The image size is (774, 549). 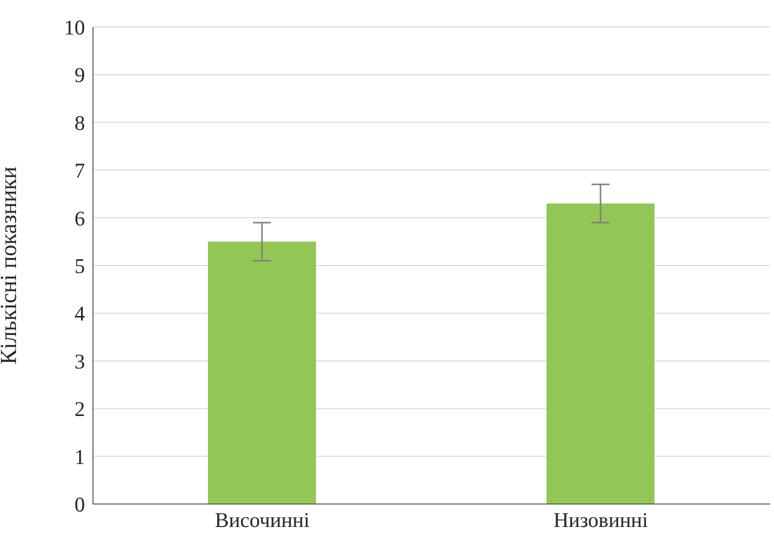 I want to click on y-tick-label: 0, so click(x=79, y=504).